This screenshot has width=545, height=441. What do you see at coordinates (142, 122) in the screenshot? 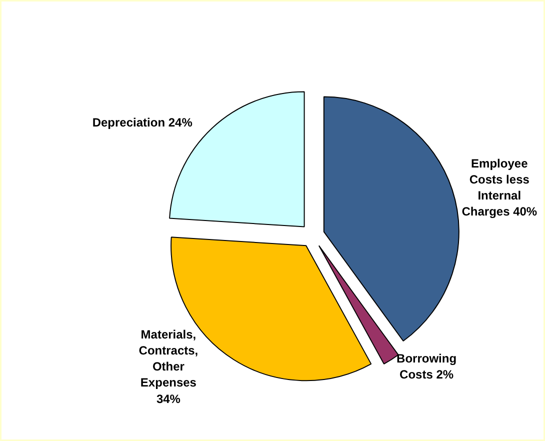
I see `slice-label: Depreciation 24%` at bounding box center [142, 122].